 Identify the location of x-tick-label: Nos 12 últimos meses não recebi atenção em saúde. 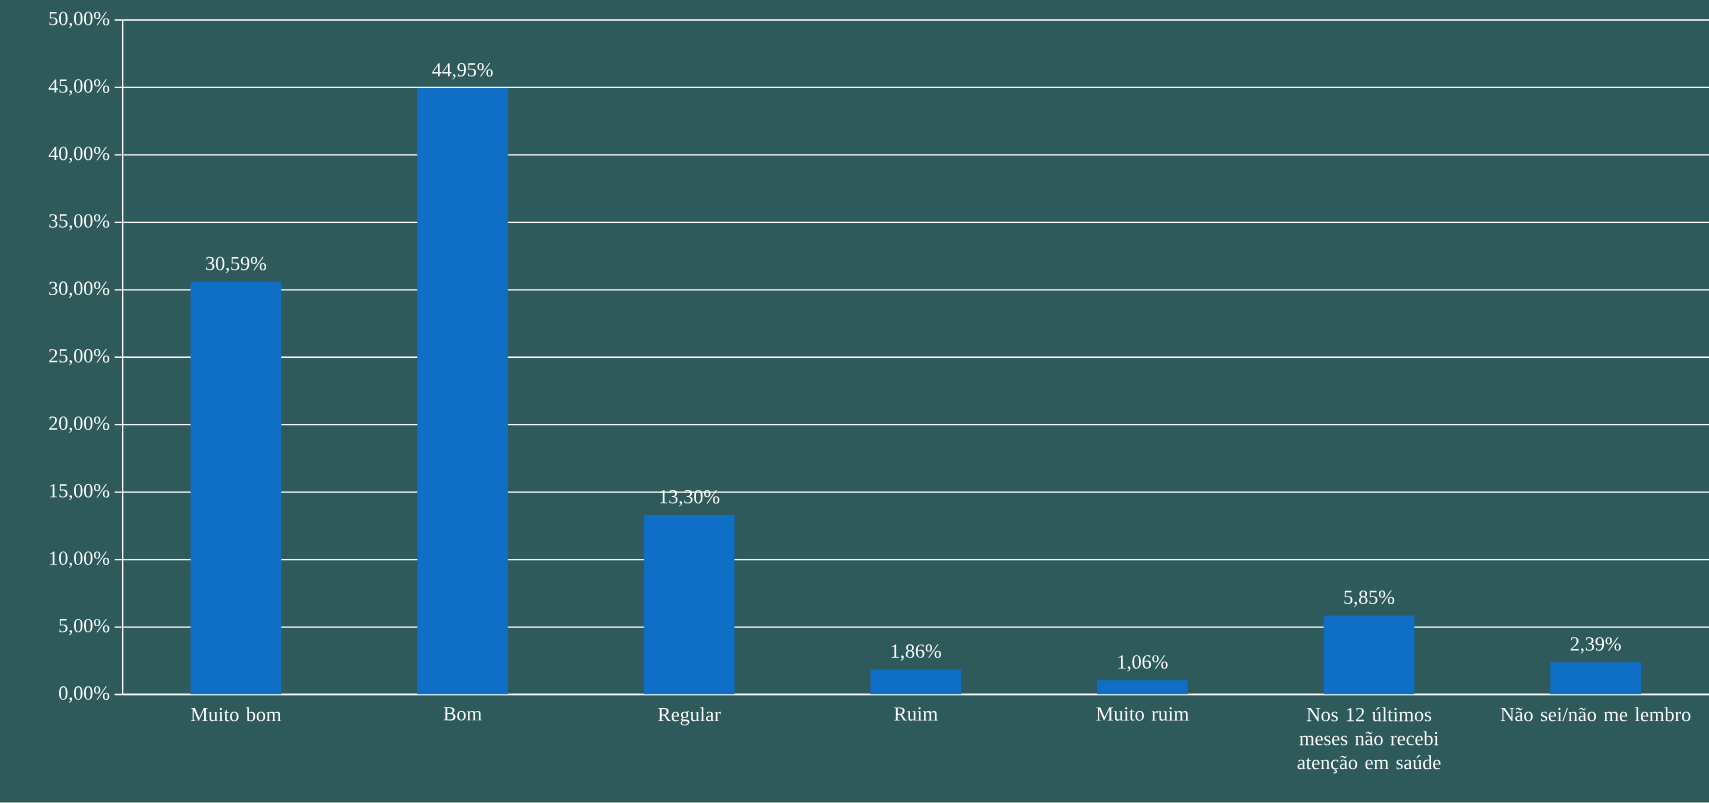
(1369, 740).